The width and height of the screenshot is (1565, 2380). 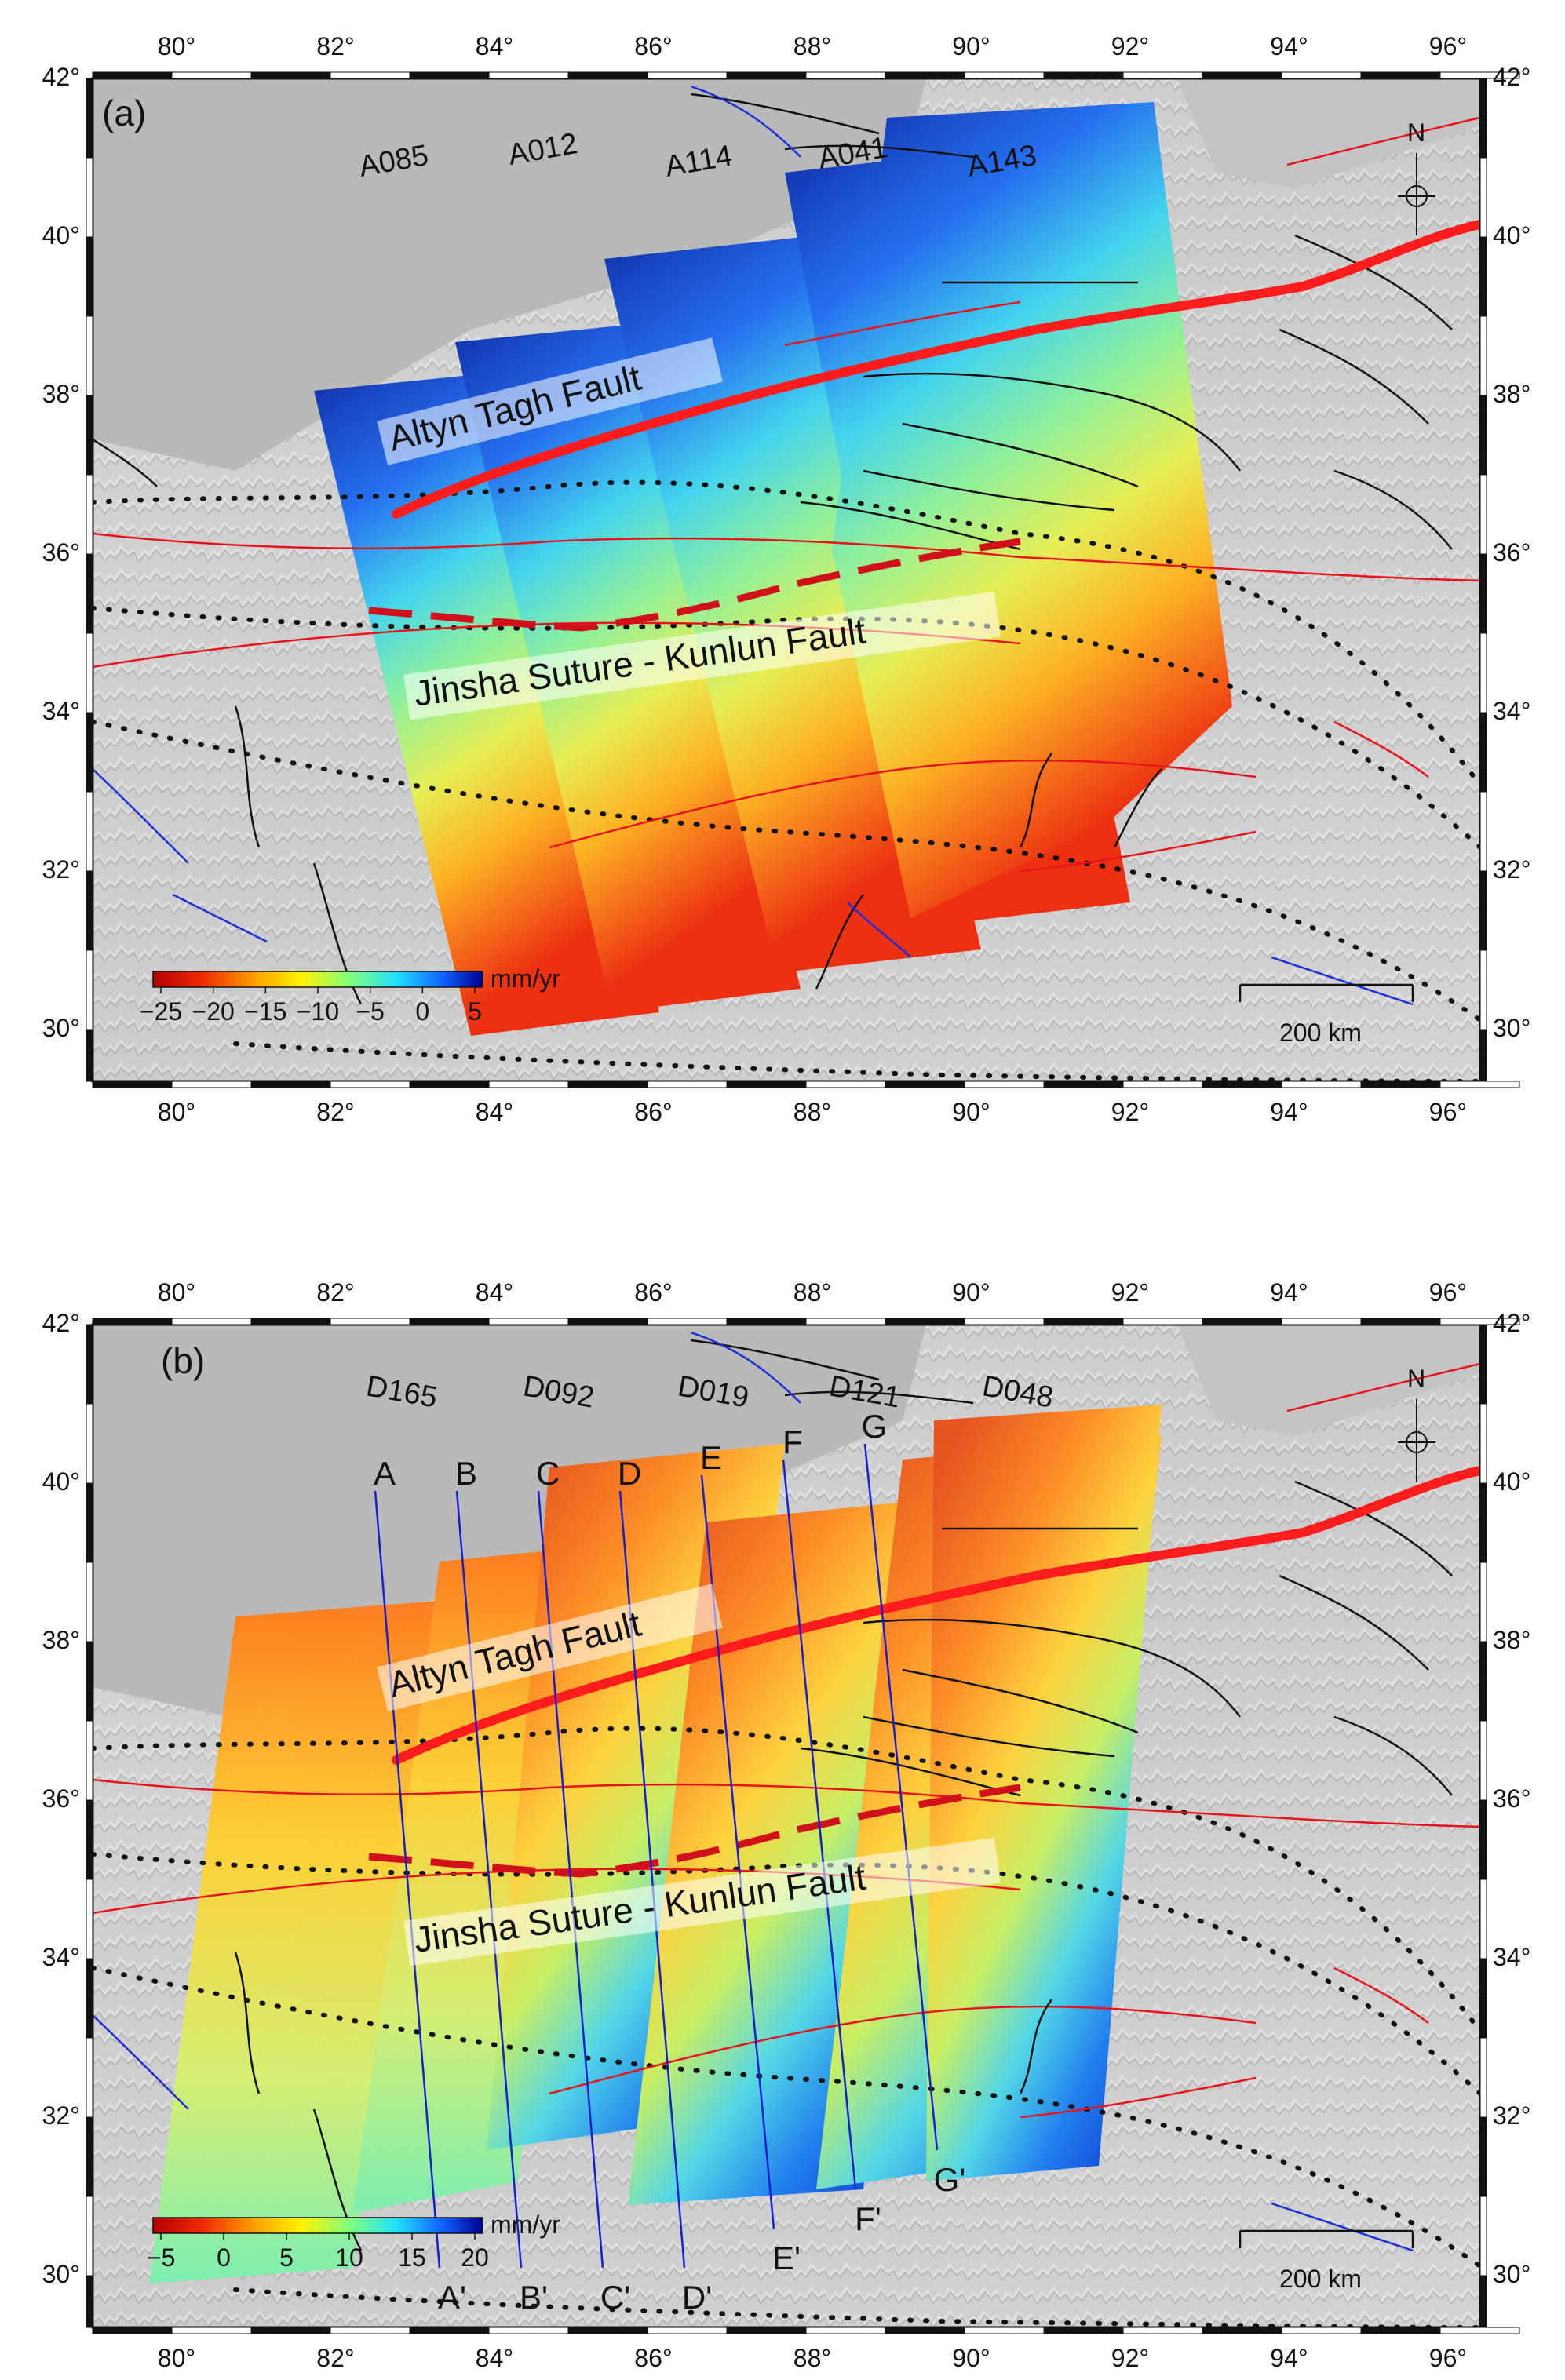 What do you see at coordinates (494, 2358) in the screenshot?
I see `lon-tick-bottom: 84°` at bounding box center [494, 2358].